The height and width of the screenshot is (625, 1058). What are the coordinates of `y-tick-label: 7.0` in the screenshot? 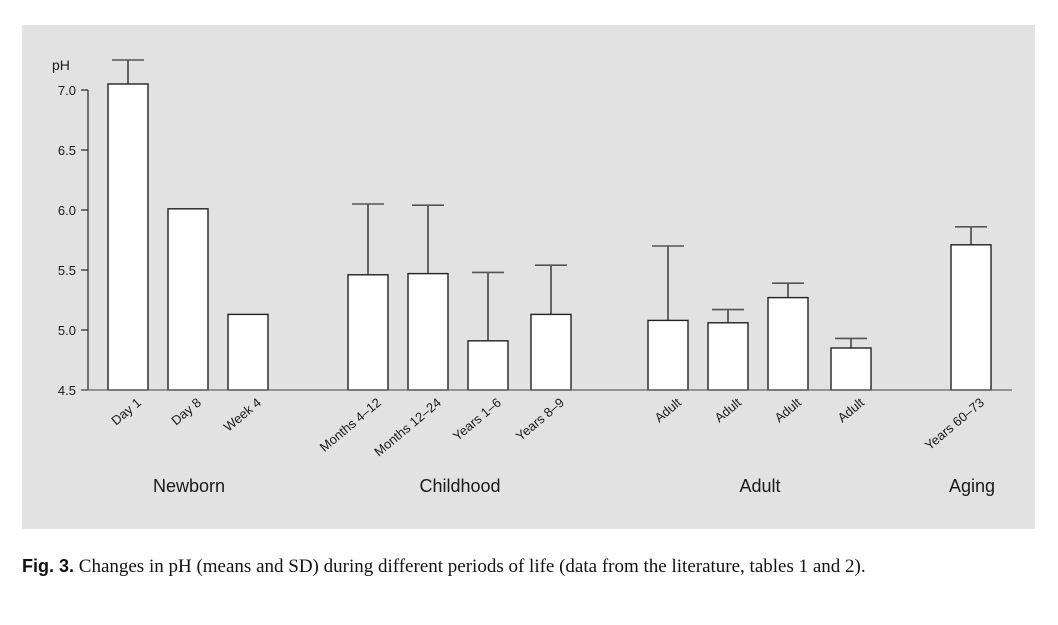 It's located at (67, 90).